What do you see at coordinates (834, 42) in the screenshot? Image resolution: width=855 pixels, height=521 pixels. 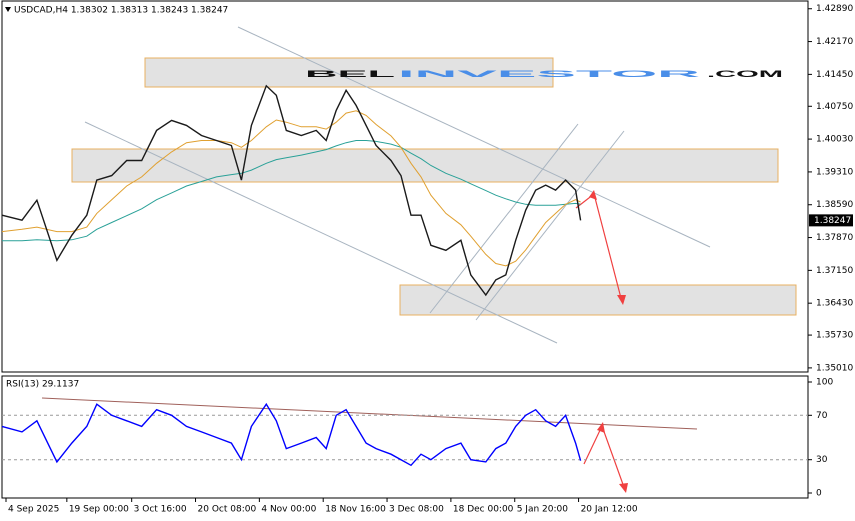 I see `y-tick-label: 1.42170` at bounding box center [834, 42].